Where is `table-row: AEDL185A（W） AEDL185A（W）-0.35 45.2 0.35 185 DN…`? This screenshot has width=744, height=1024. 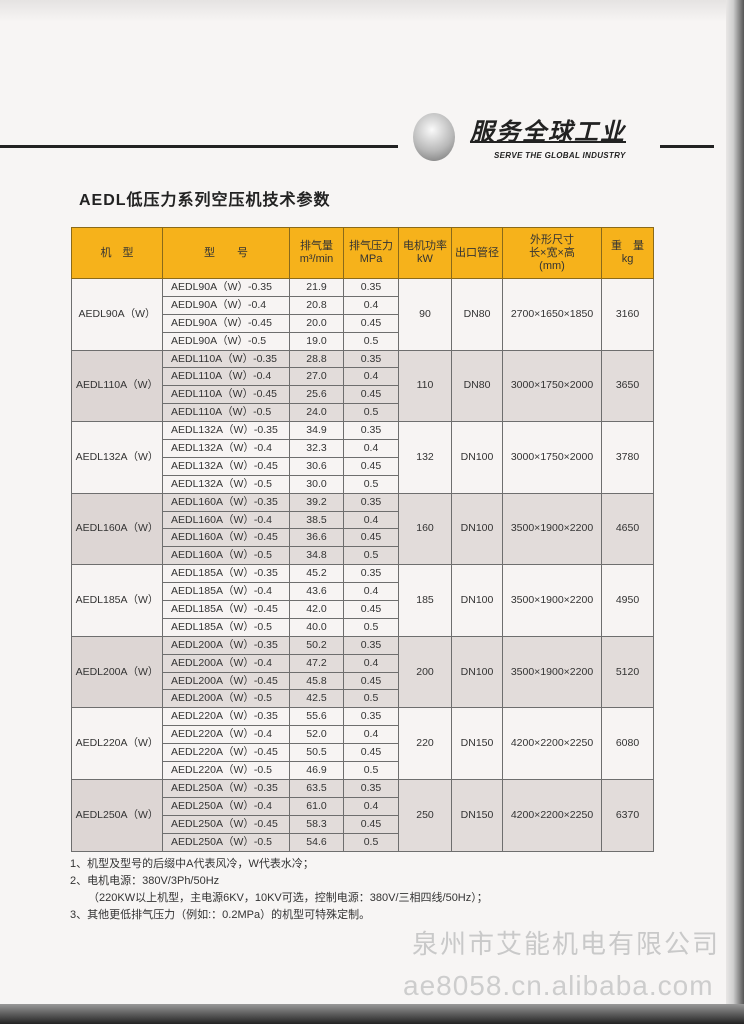
table-row: AEDL185A（W） AEDL185A（W）-0.35 45.2 0.35 185 DN… is located at coordinates (362, 600).